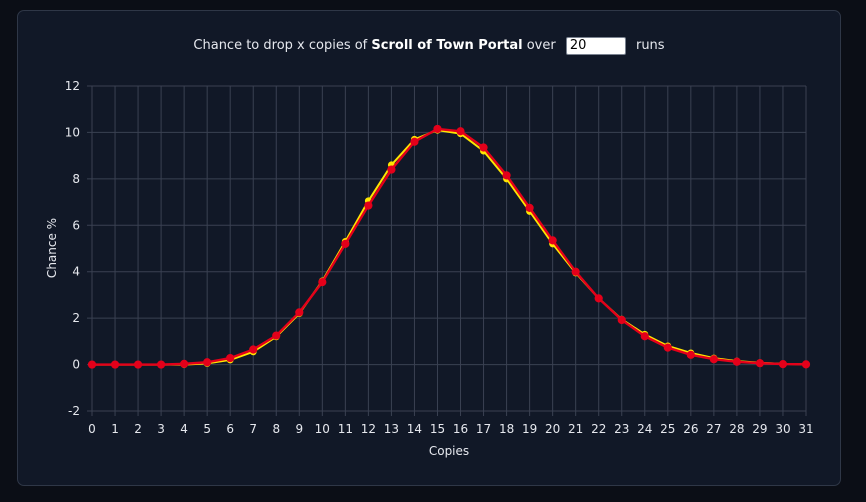  I want to click on x-tick-label: 8, so click(276, 429).